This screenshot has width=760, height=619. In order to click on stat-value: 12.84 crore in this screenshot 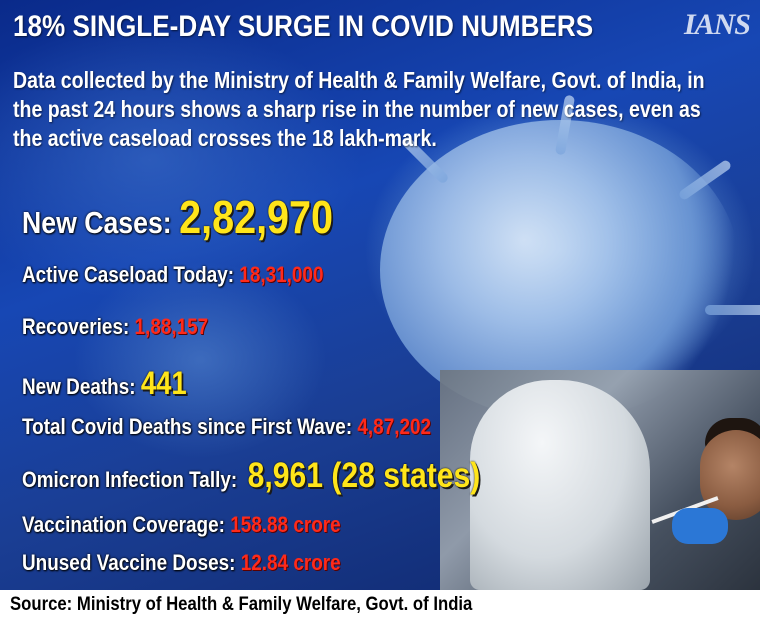, I will do `click(290, 562)`.